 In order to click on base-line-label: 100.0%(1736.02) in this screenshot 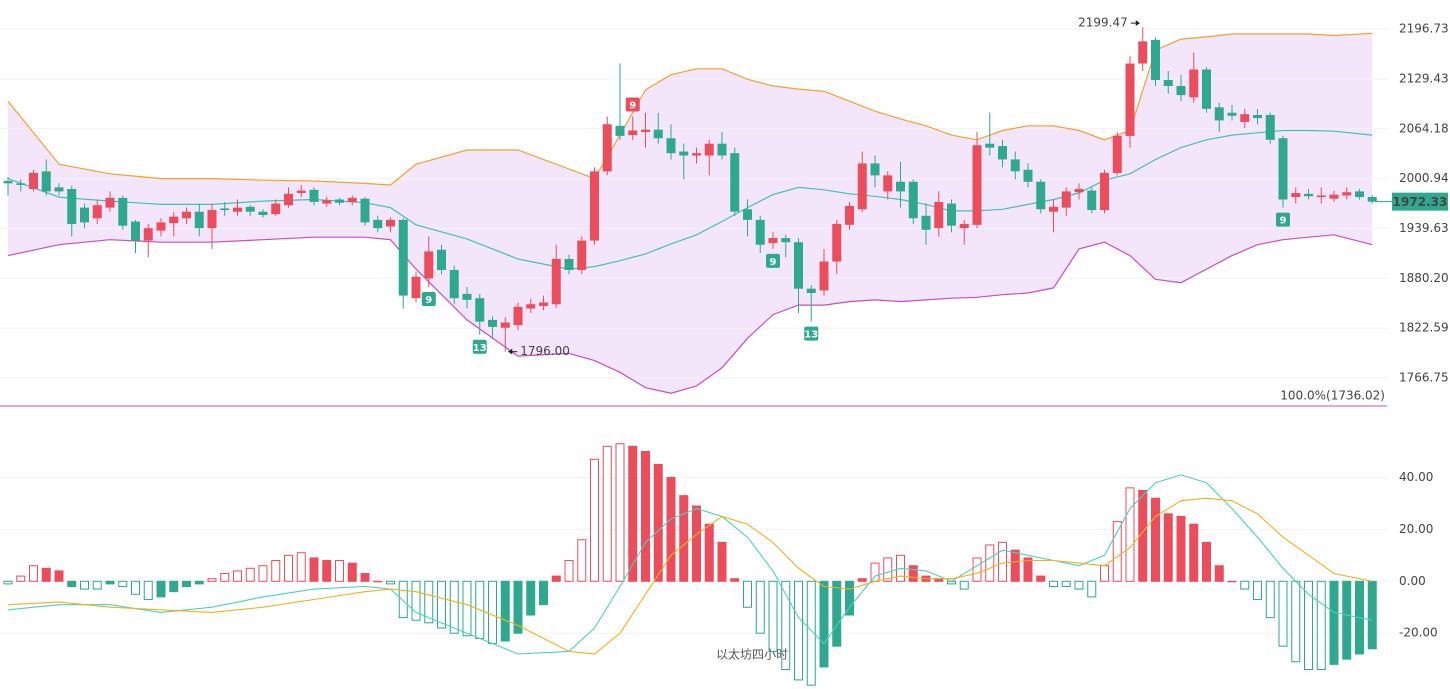, I will do `click(1332, 396)`.